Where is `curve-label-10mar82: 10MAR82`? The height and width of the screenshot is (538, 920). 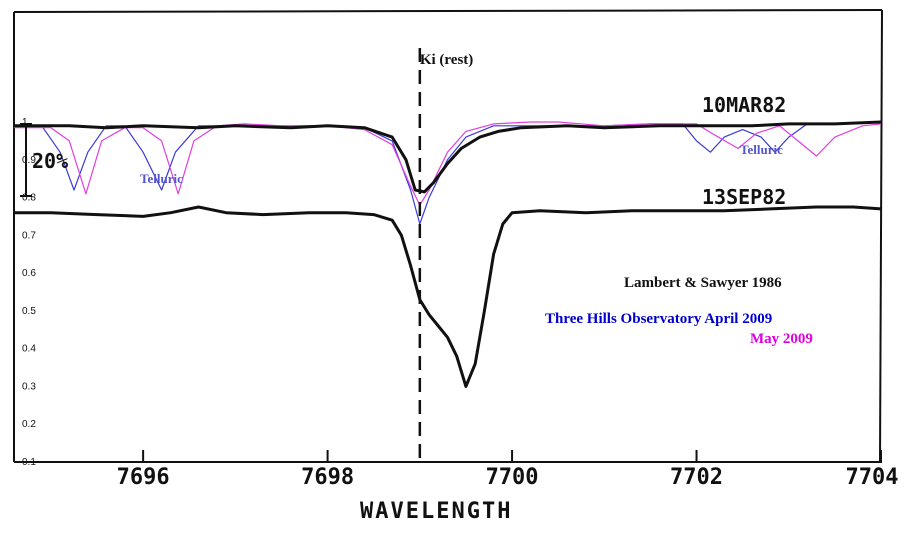
curve-label-10mar82: 10MAR82 is located at coordinates (744, 105).